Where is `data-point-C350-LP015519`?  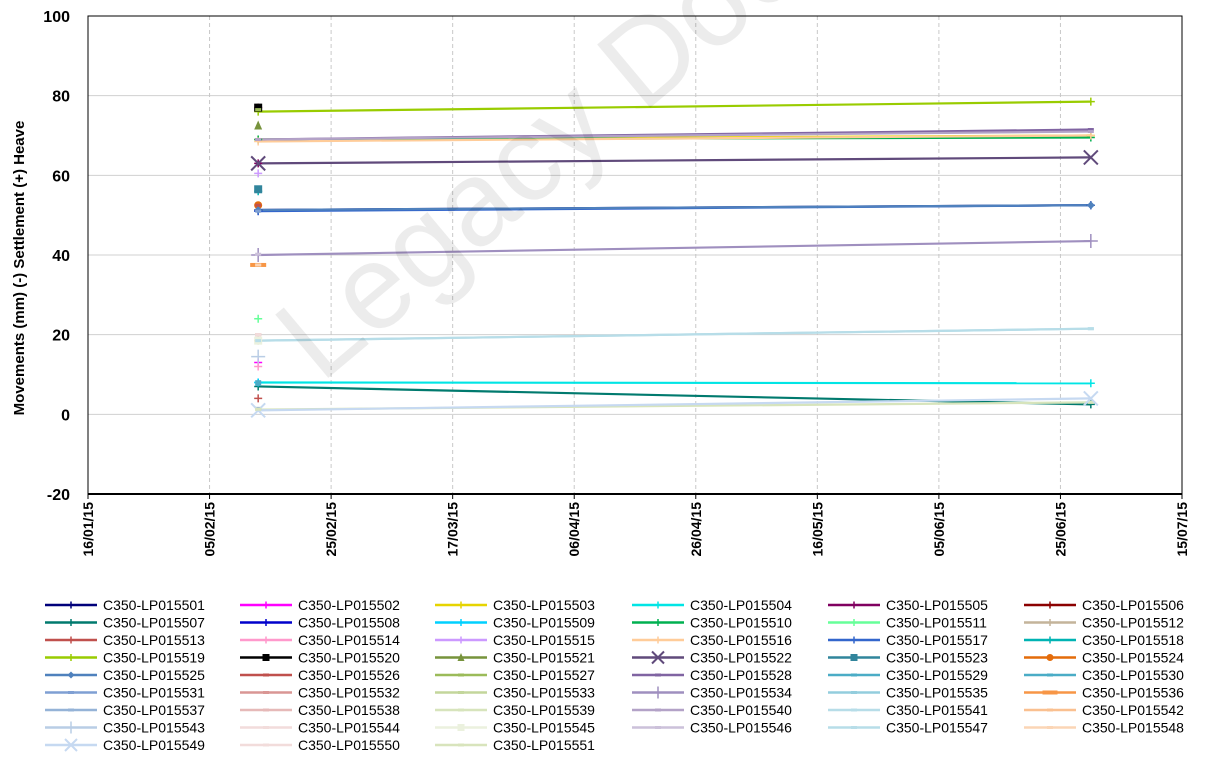
data-point-C350-LP015519 is located at coordinates (1091, 102).